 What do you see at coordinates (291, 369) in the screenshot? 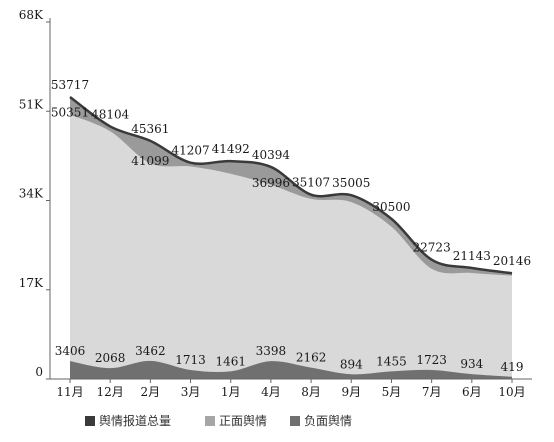
I see `area-negative` at bounding box center [291, 369].